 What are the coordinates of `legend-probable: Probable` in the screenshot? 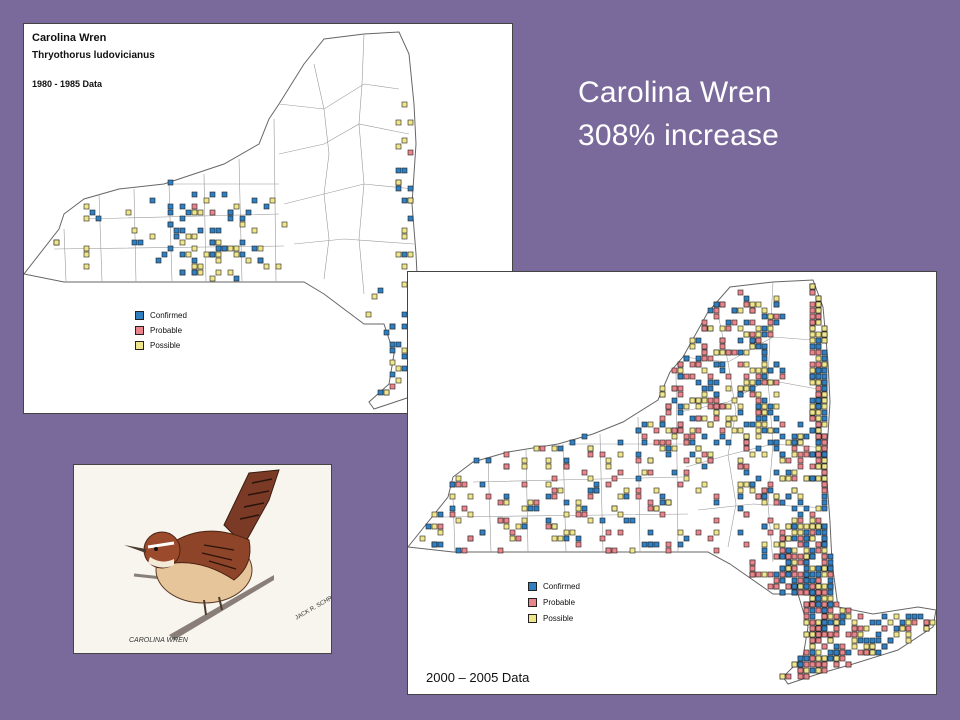 It's located at (551, 602).